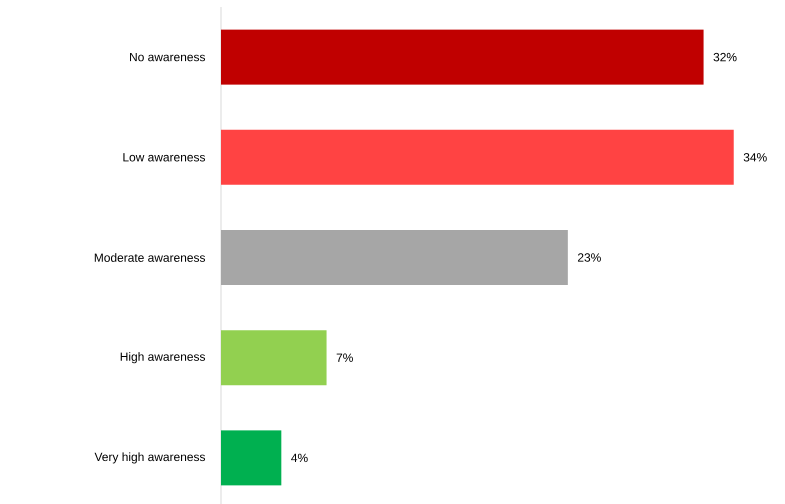 This screenshot has height=504, width=785. What do you see at coordinates (150, 257) in the screenshot?
I see `y-tick-label: Moderate awareness` at bounding box center [150, 257].